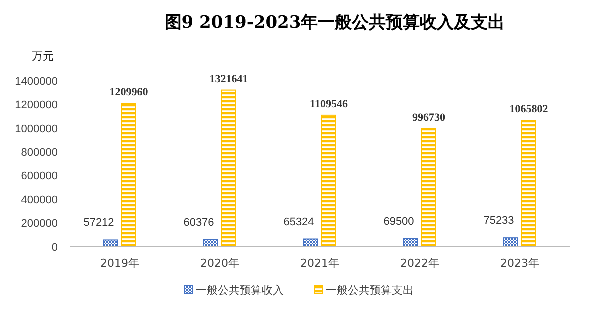 The image size is (590, 314). Describe the element at coordinates (129, 92) in the screenshot. I see `data-label: 1209960` at that location.